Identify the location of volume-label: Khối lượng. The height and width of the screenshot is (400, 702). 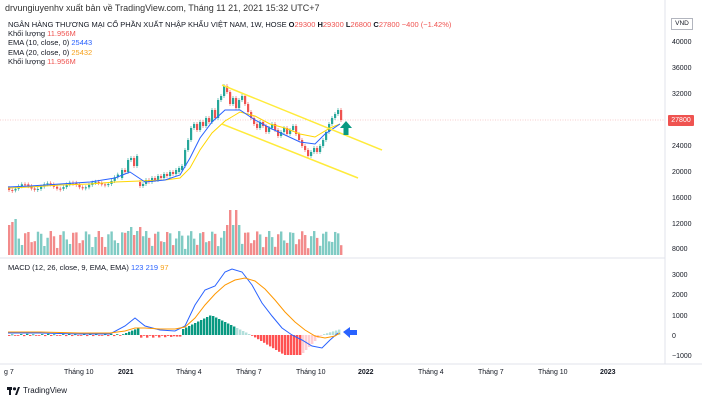
(27, 34).